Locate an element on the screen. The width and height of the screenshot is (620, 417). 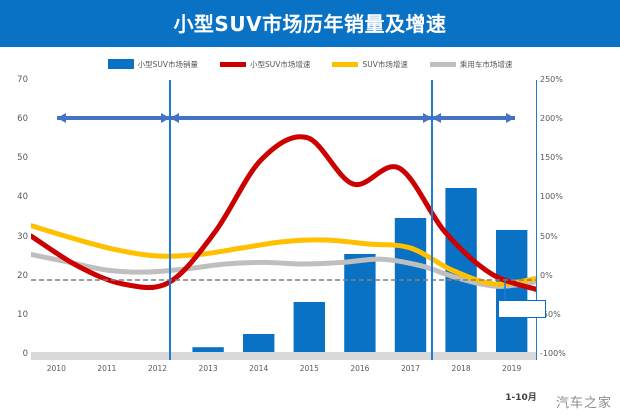
legend-swatch-grey-line-icon is located at coordinates (442, 64).